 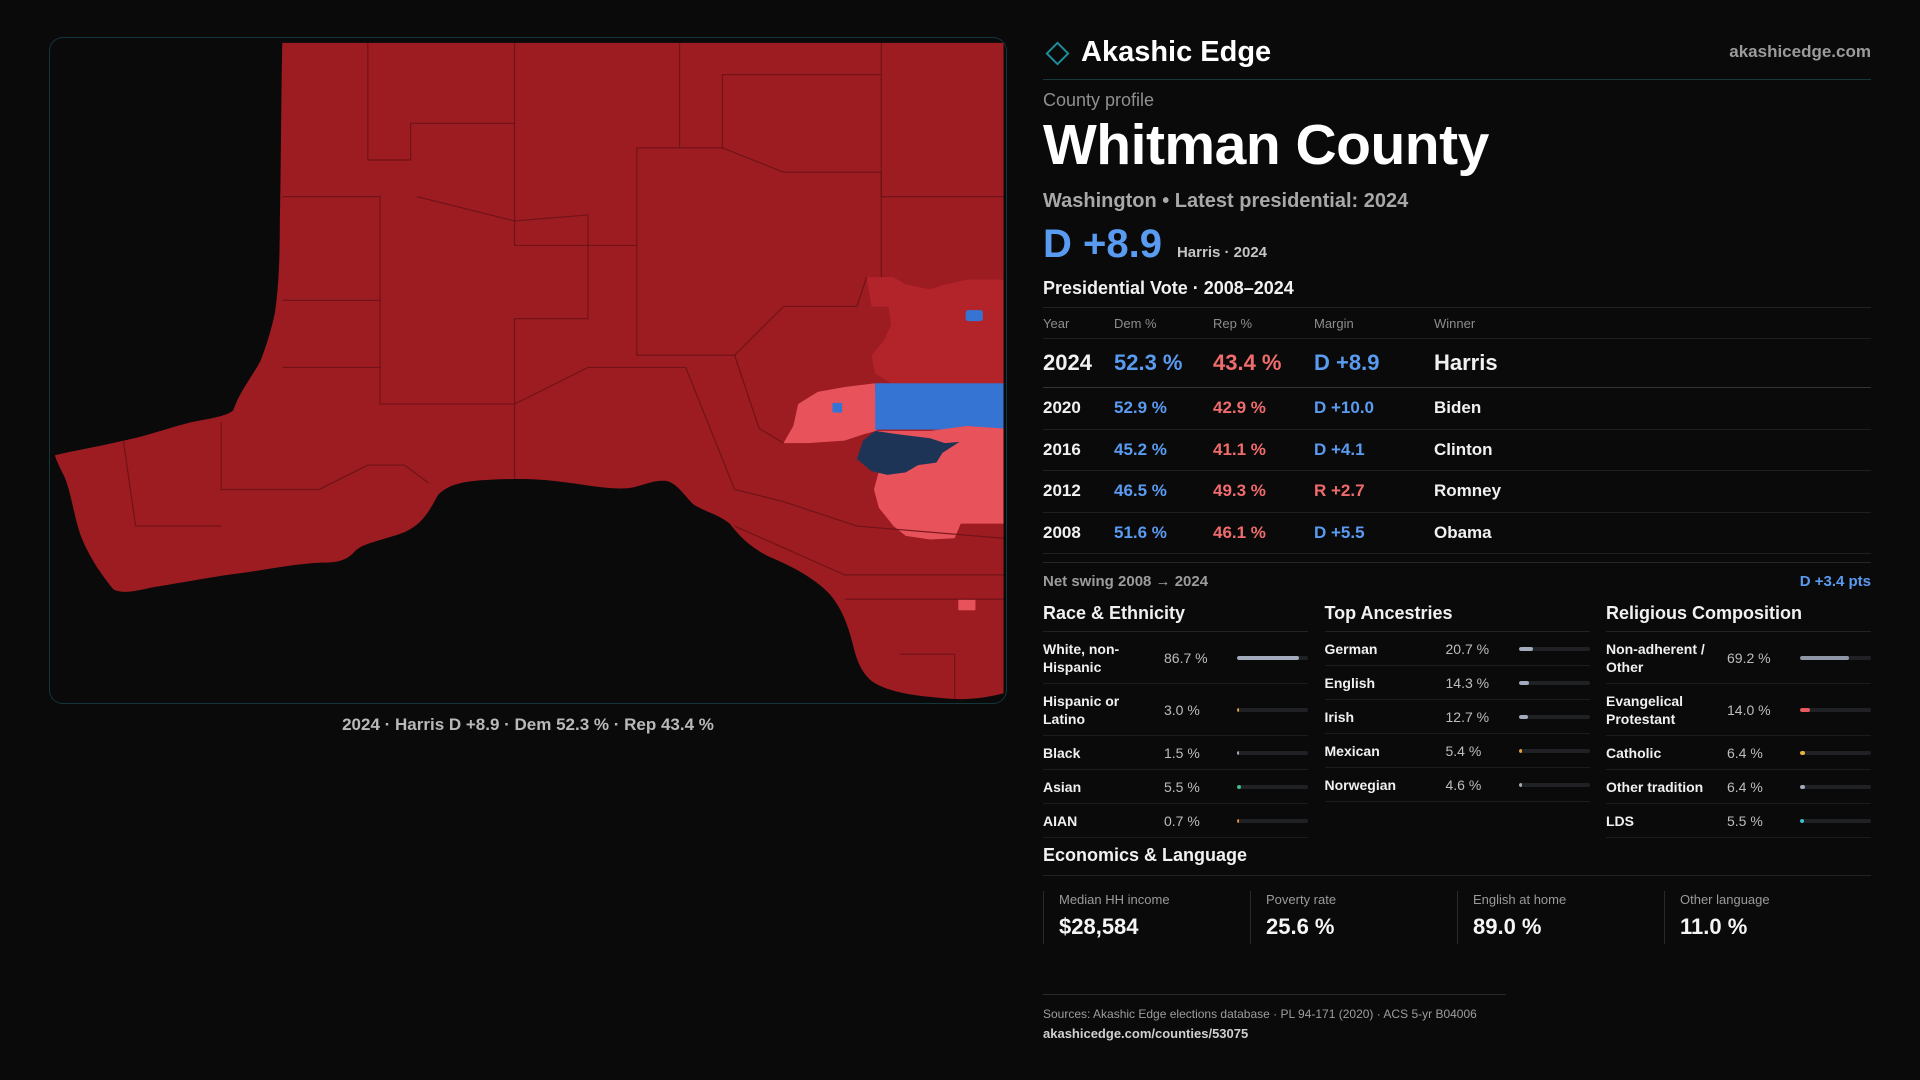 I want to click on race-row: AIAN 0.7 %, so click(x=1175, y=821).